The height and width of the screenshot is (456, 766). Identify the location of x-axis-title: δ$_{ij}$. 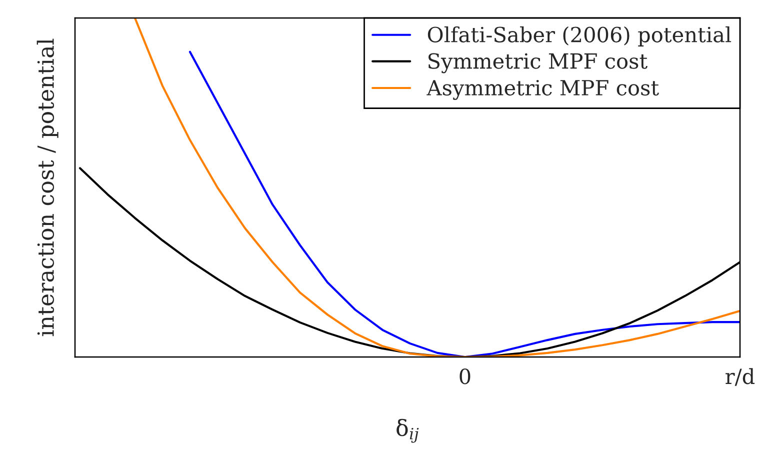
(407, 430).